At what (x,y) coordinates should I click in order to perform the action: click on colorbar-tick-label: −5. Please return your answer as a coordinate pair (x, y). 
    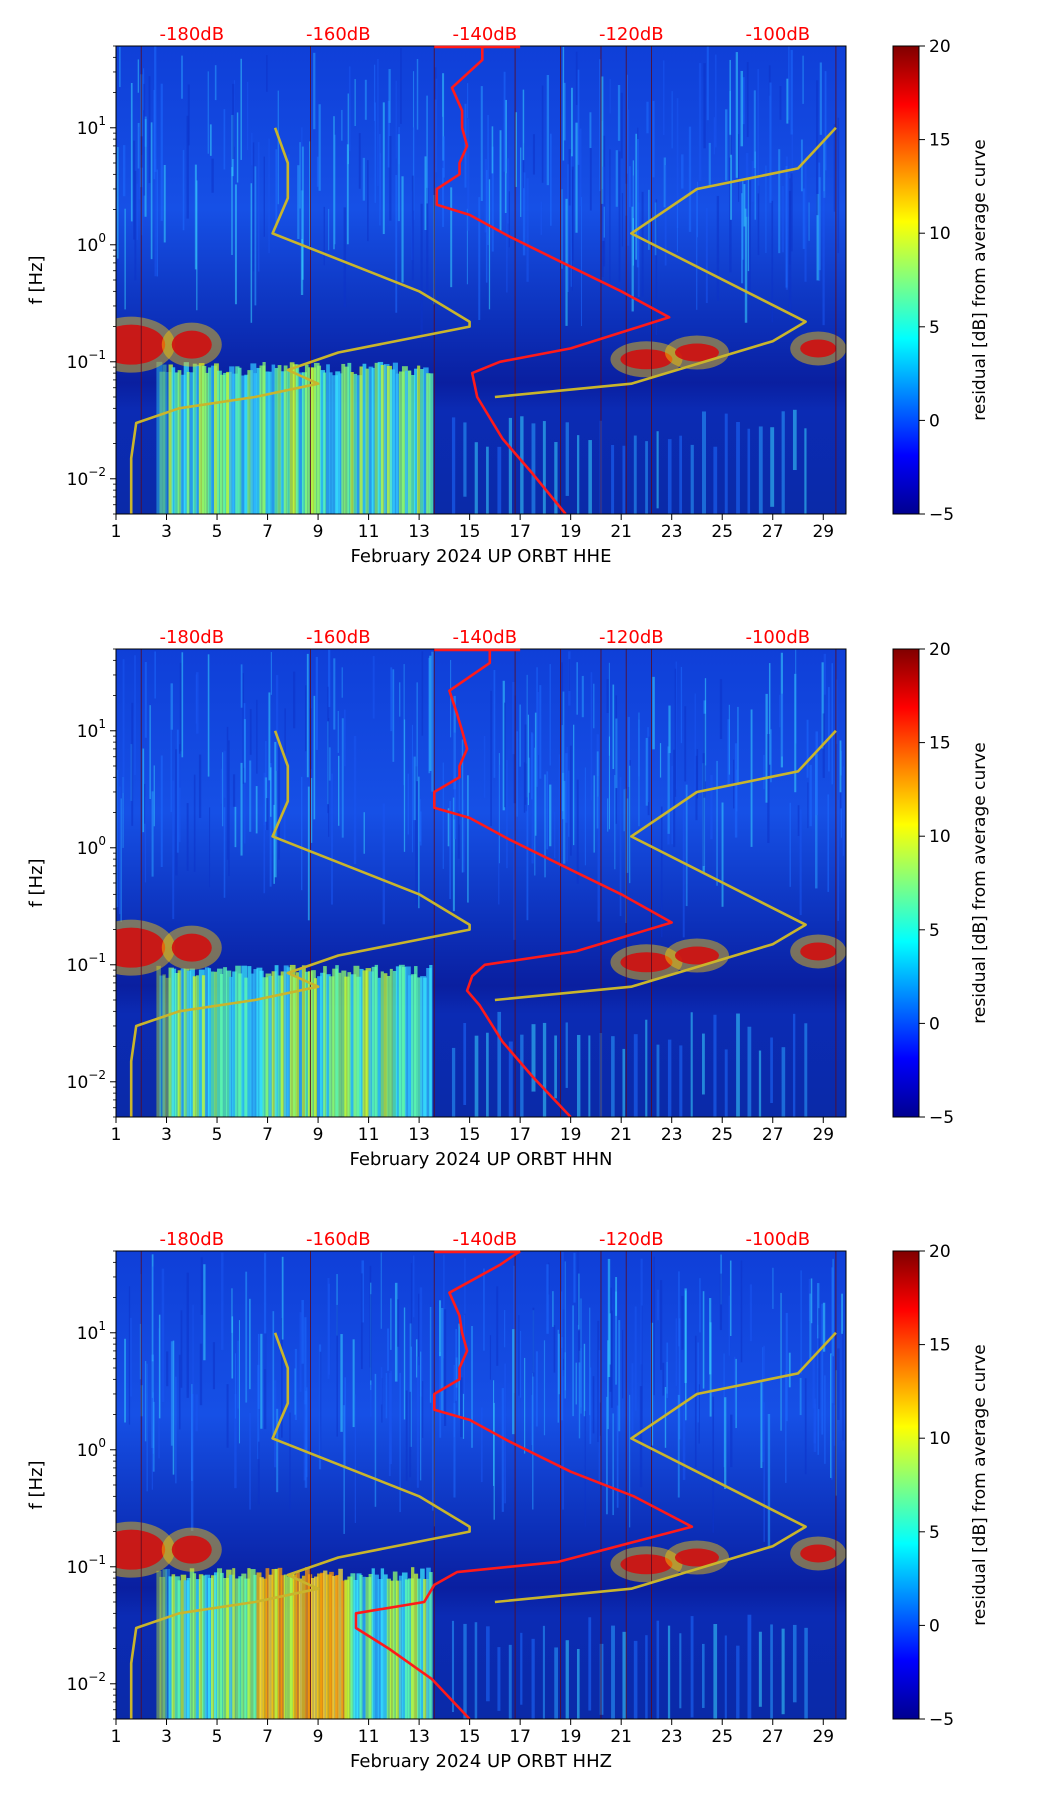
    Looking at the image, I should click on (941, 1720).